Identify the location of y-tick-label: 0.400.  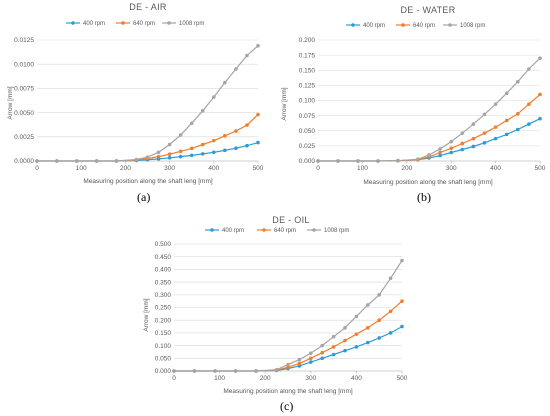
(163, 270).